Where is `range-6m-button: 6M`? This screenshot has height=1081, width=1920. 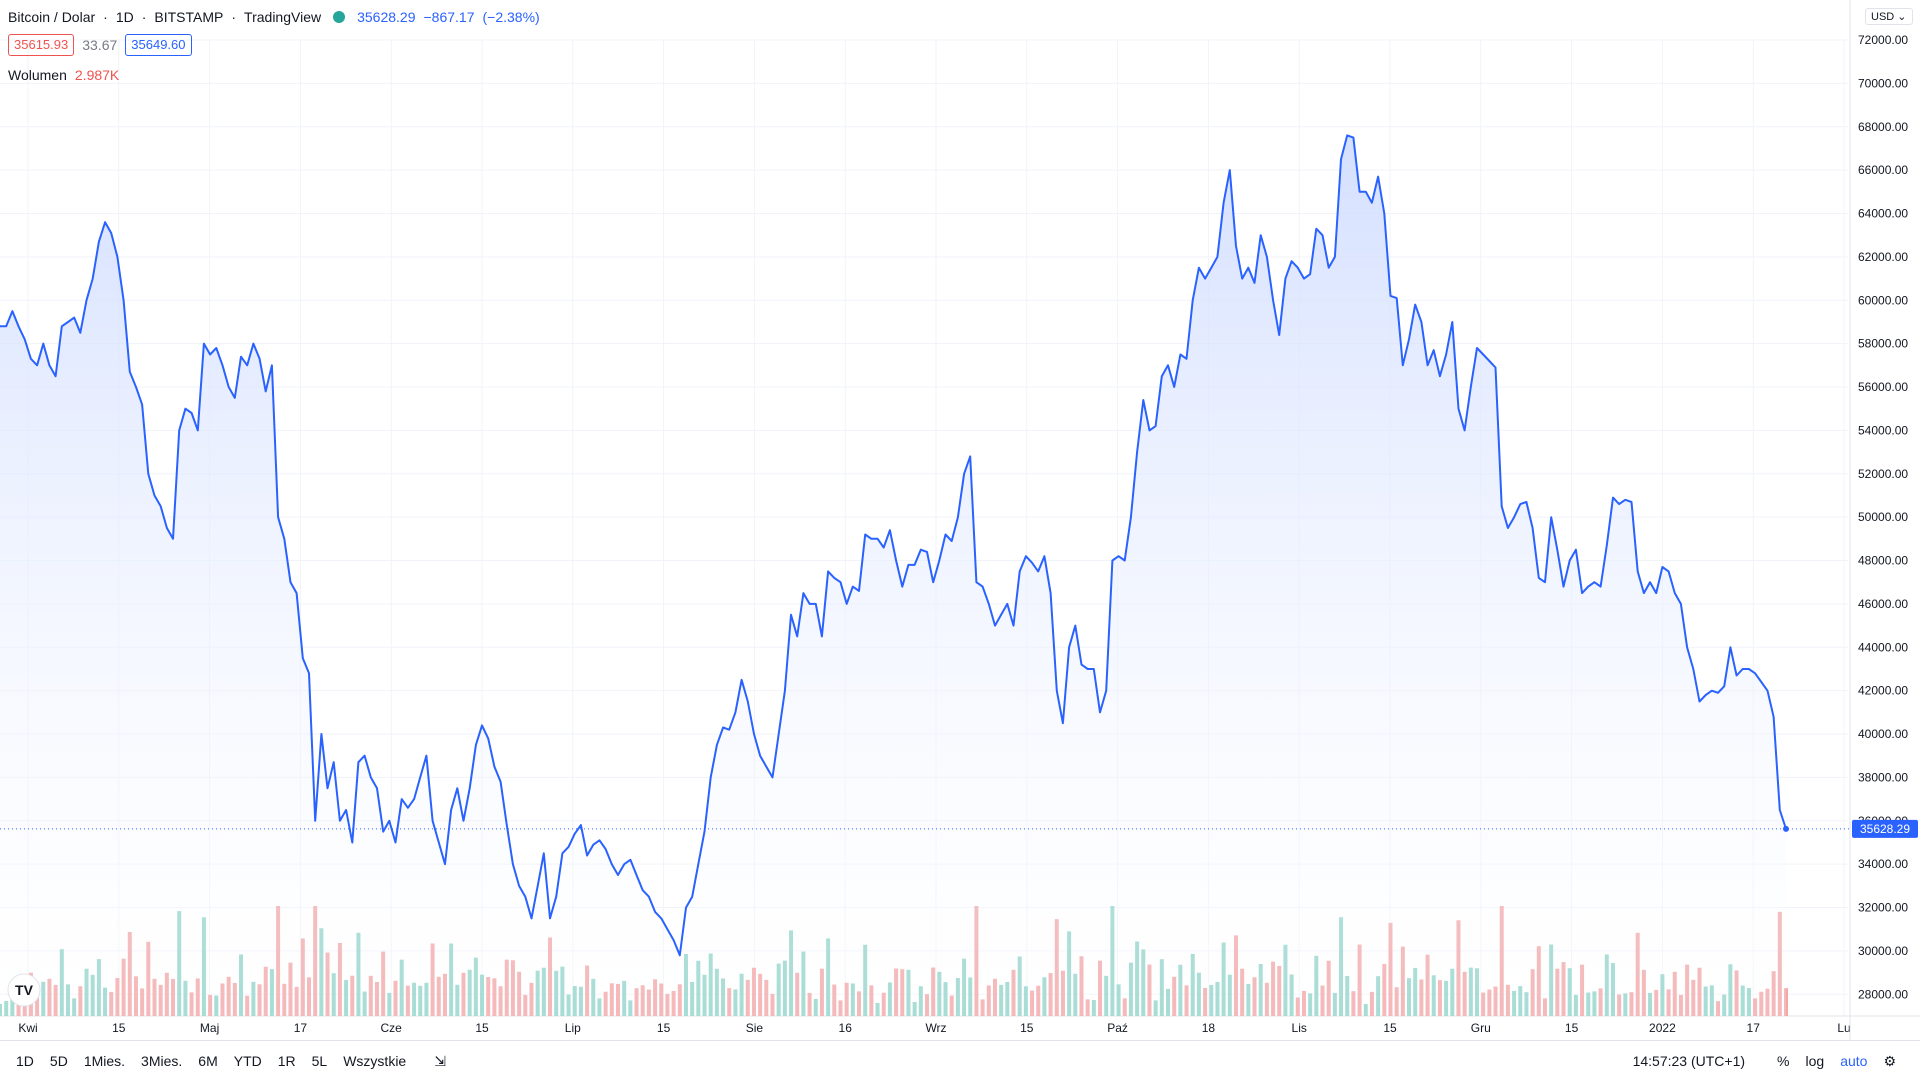 range-6m-button: 6M is located at coordinates (208, 1061).